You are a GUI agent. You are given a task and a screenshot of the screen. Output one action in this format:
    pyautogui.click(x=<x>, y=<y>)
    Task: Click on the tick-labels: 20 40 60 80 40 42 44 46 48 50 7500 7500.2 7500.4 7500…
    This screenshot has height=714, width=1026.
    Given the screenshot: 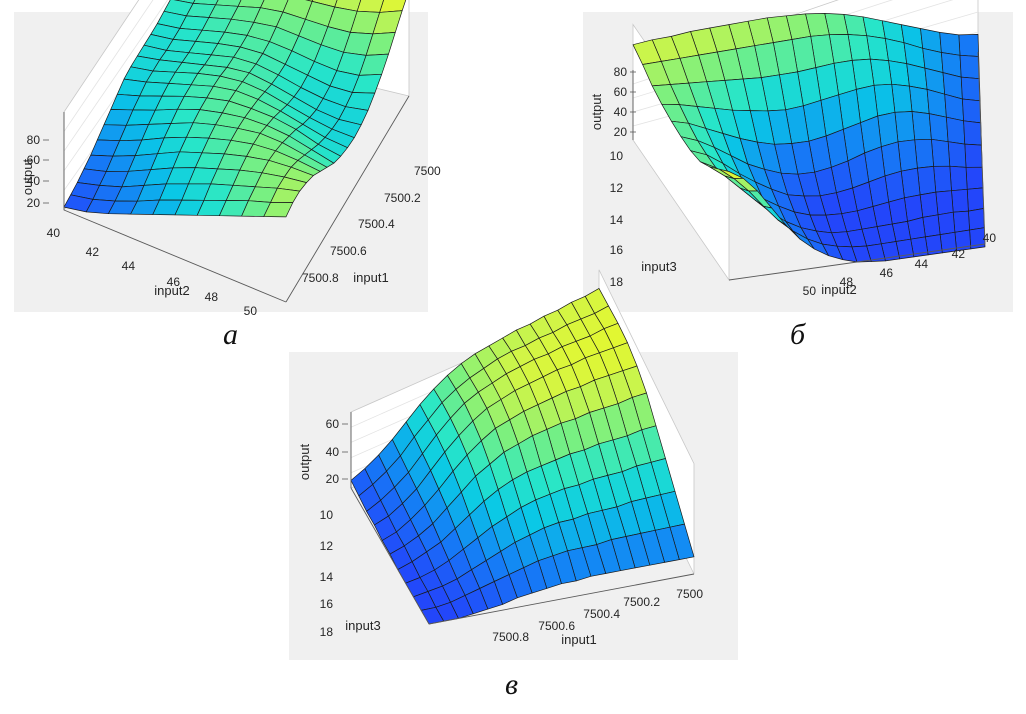 What is the action you would take?
    pyautogui.click(x=234, y=225)
    